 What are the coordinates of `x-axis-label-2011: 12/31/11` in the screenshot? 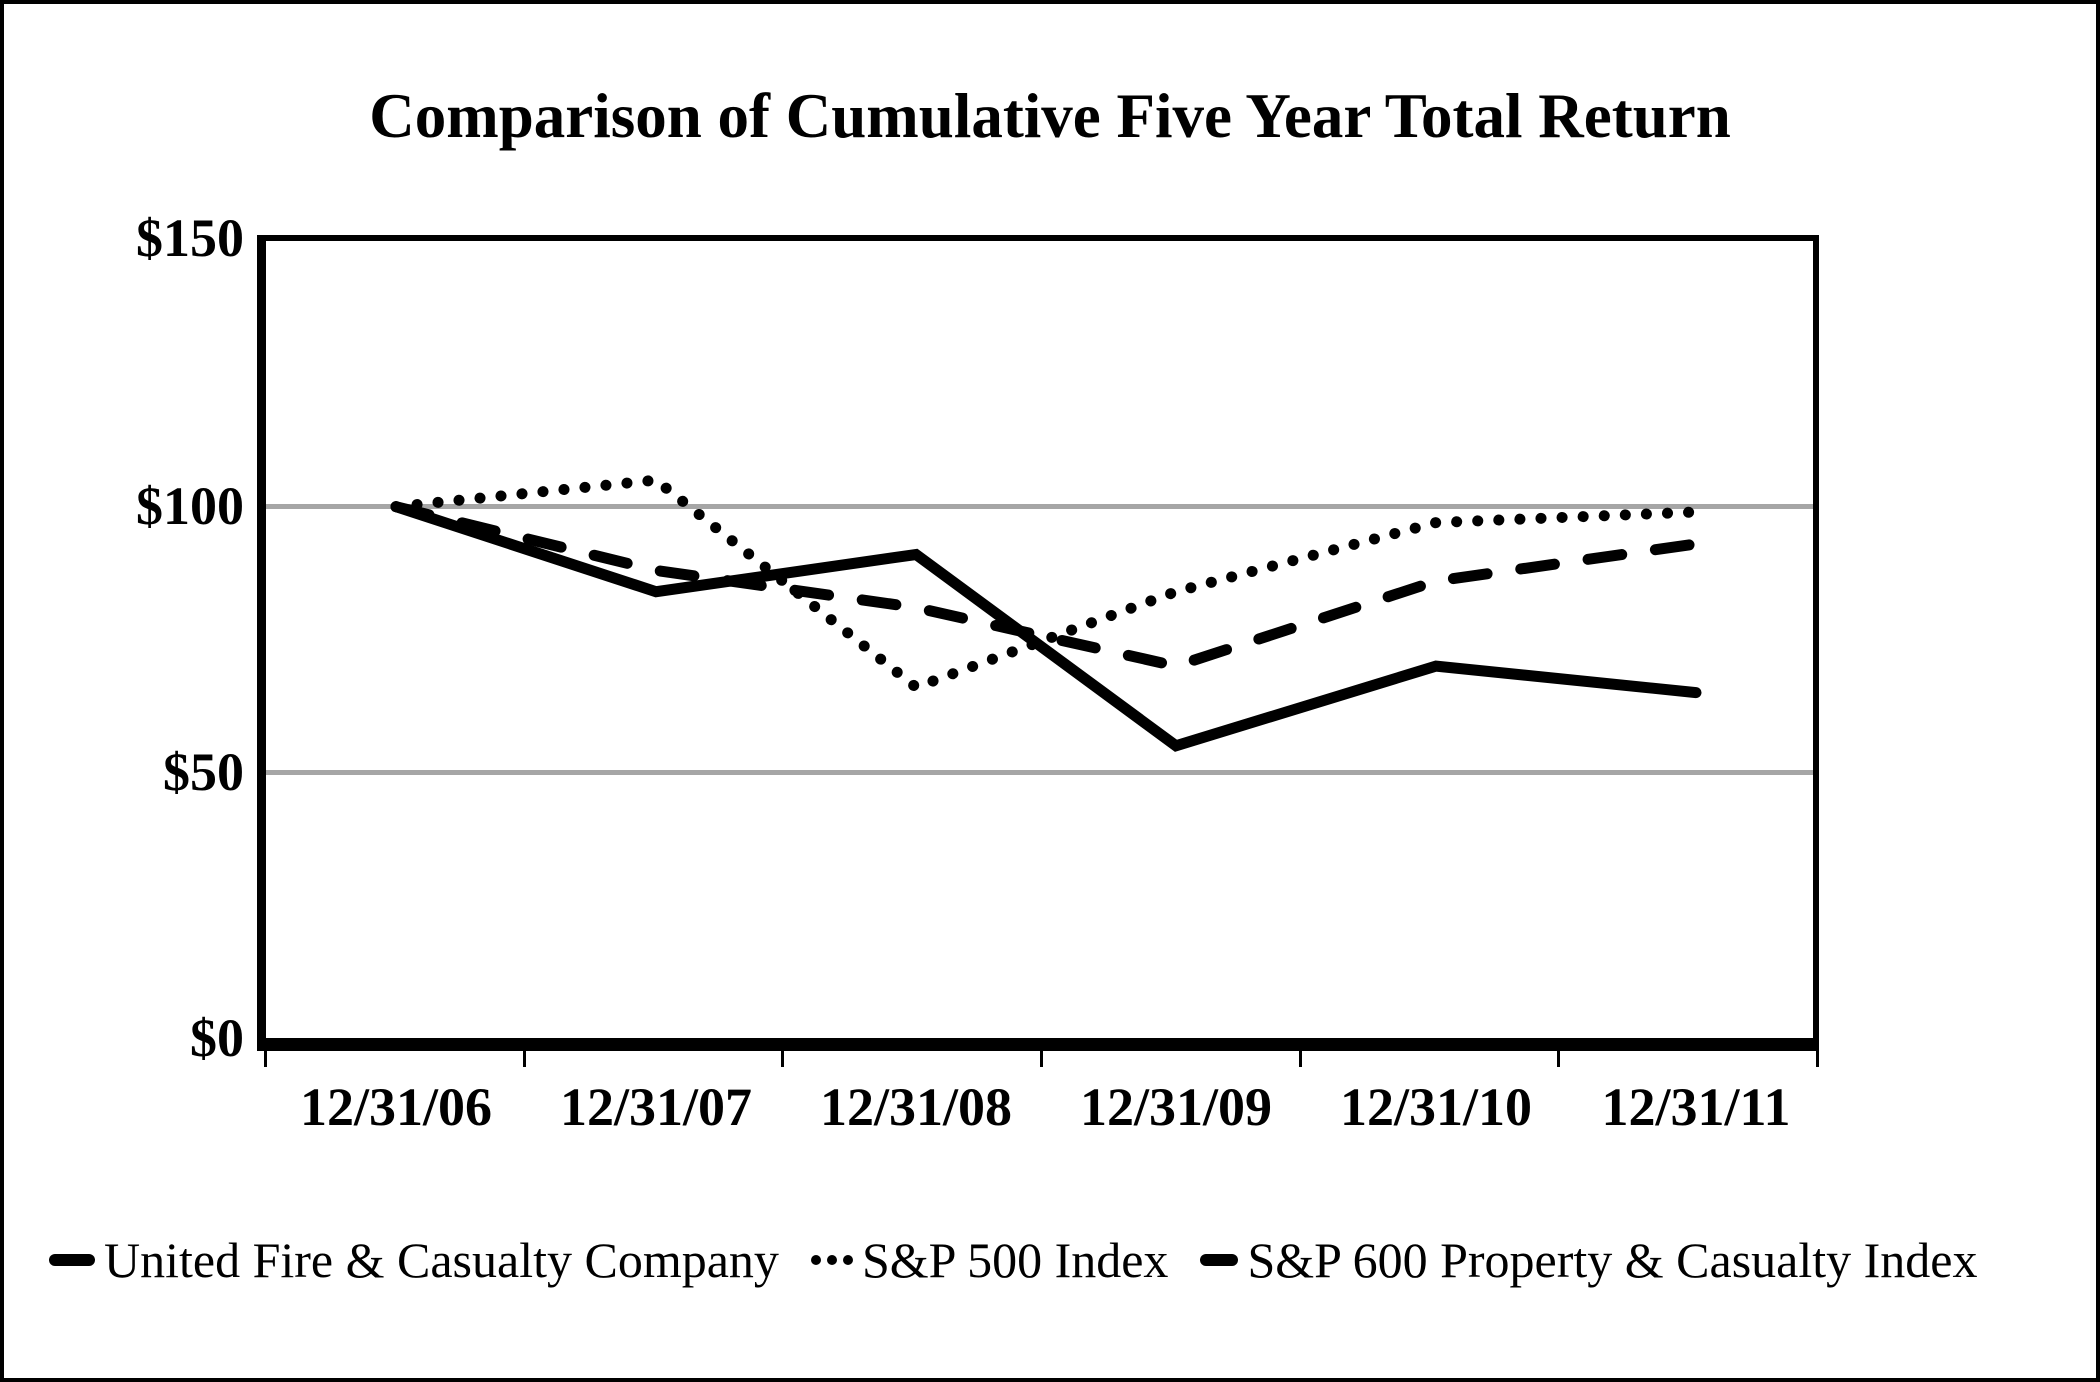 It's located at (1696, 1107).